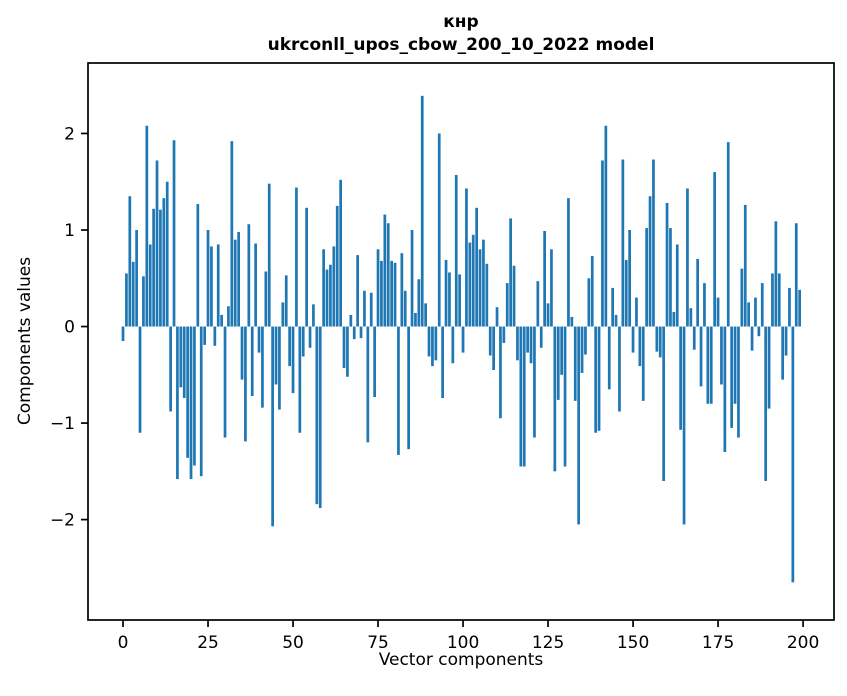 The image size is (847, 696). I want to click on x-tick-label-200: 200, so click(803, 643).